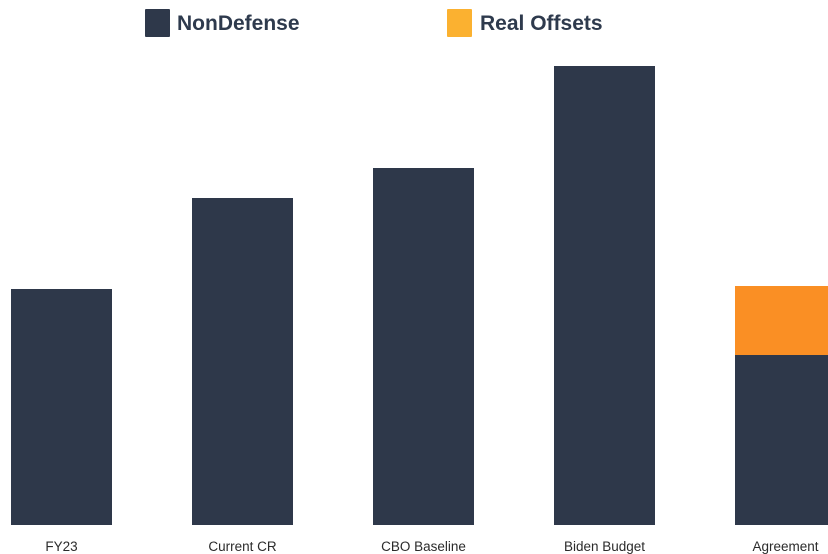 The image size is (828, 554). What do you see at coordinates (242, 546) in the screenshot?
I see `x-tick-label-current-cr: Current CR` at bounding box center [242, 546].